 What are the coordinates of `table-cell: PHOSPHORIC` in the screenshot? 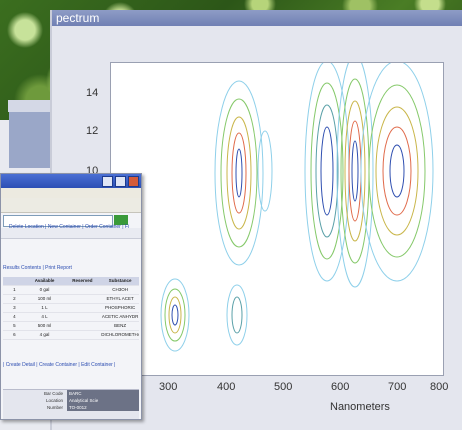 It's located at (120, 307).